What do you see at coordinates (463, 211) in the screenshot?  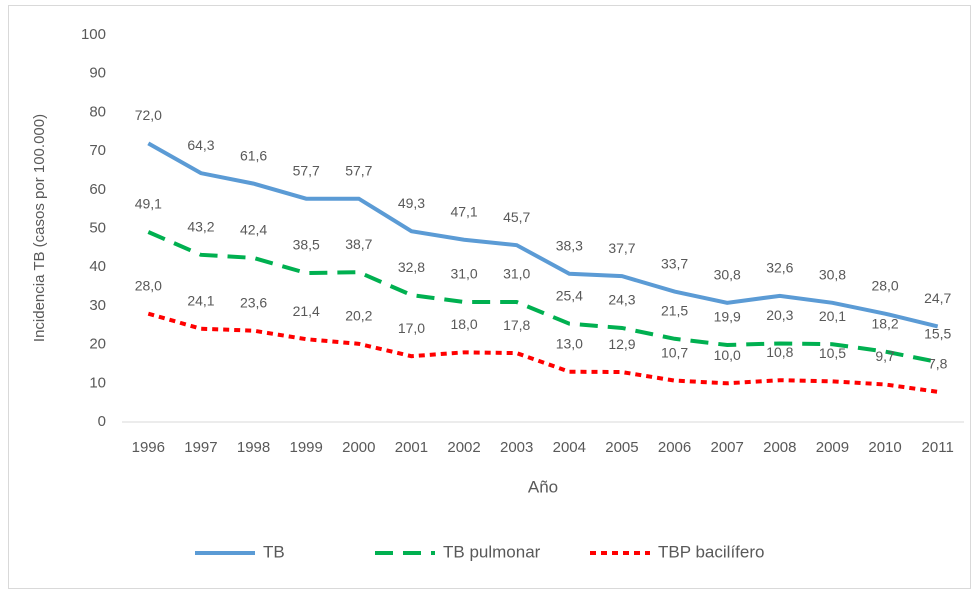 I see `data-label: 47,1` at bounding box center [463, 211].